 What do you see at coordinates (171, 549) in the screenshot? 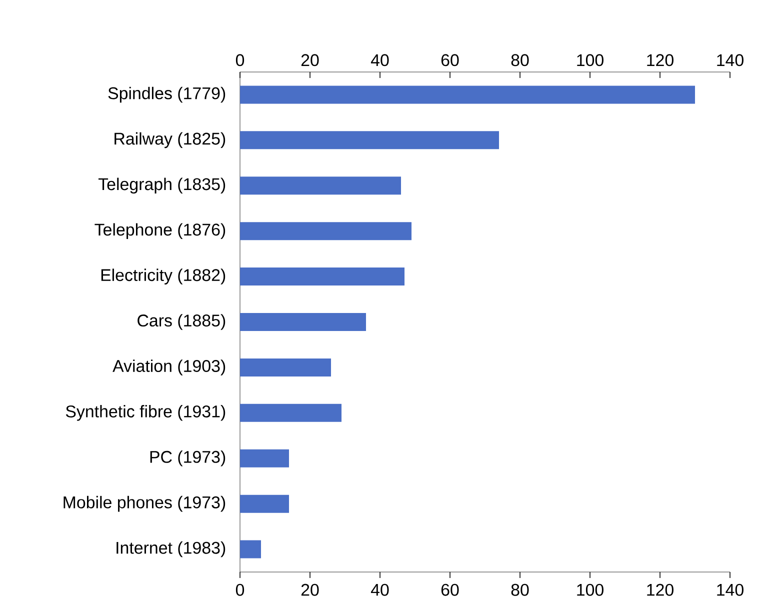
I see `y-tick-label: Internet (1983)` at bounding box center [171, 549].